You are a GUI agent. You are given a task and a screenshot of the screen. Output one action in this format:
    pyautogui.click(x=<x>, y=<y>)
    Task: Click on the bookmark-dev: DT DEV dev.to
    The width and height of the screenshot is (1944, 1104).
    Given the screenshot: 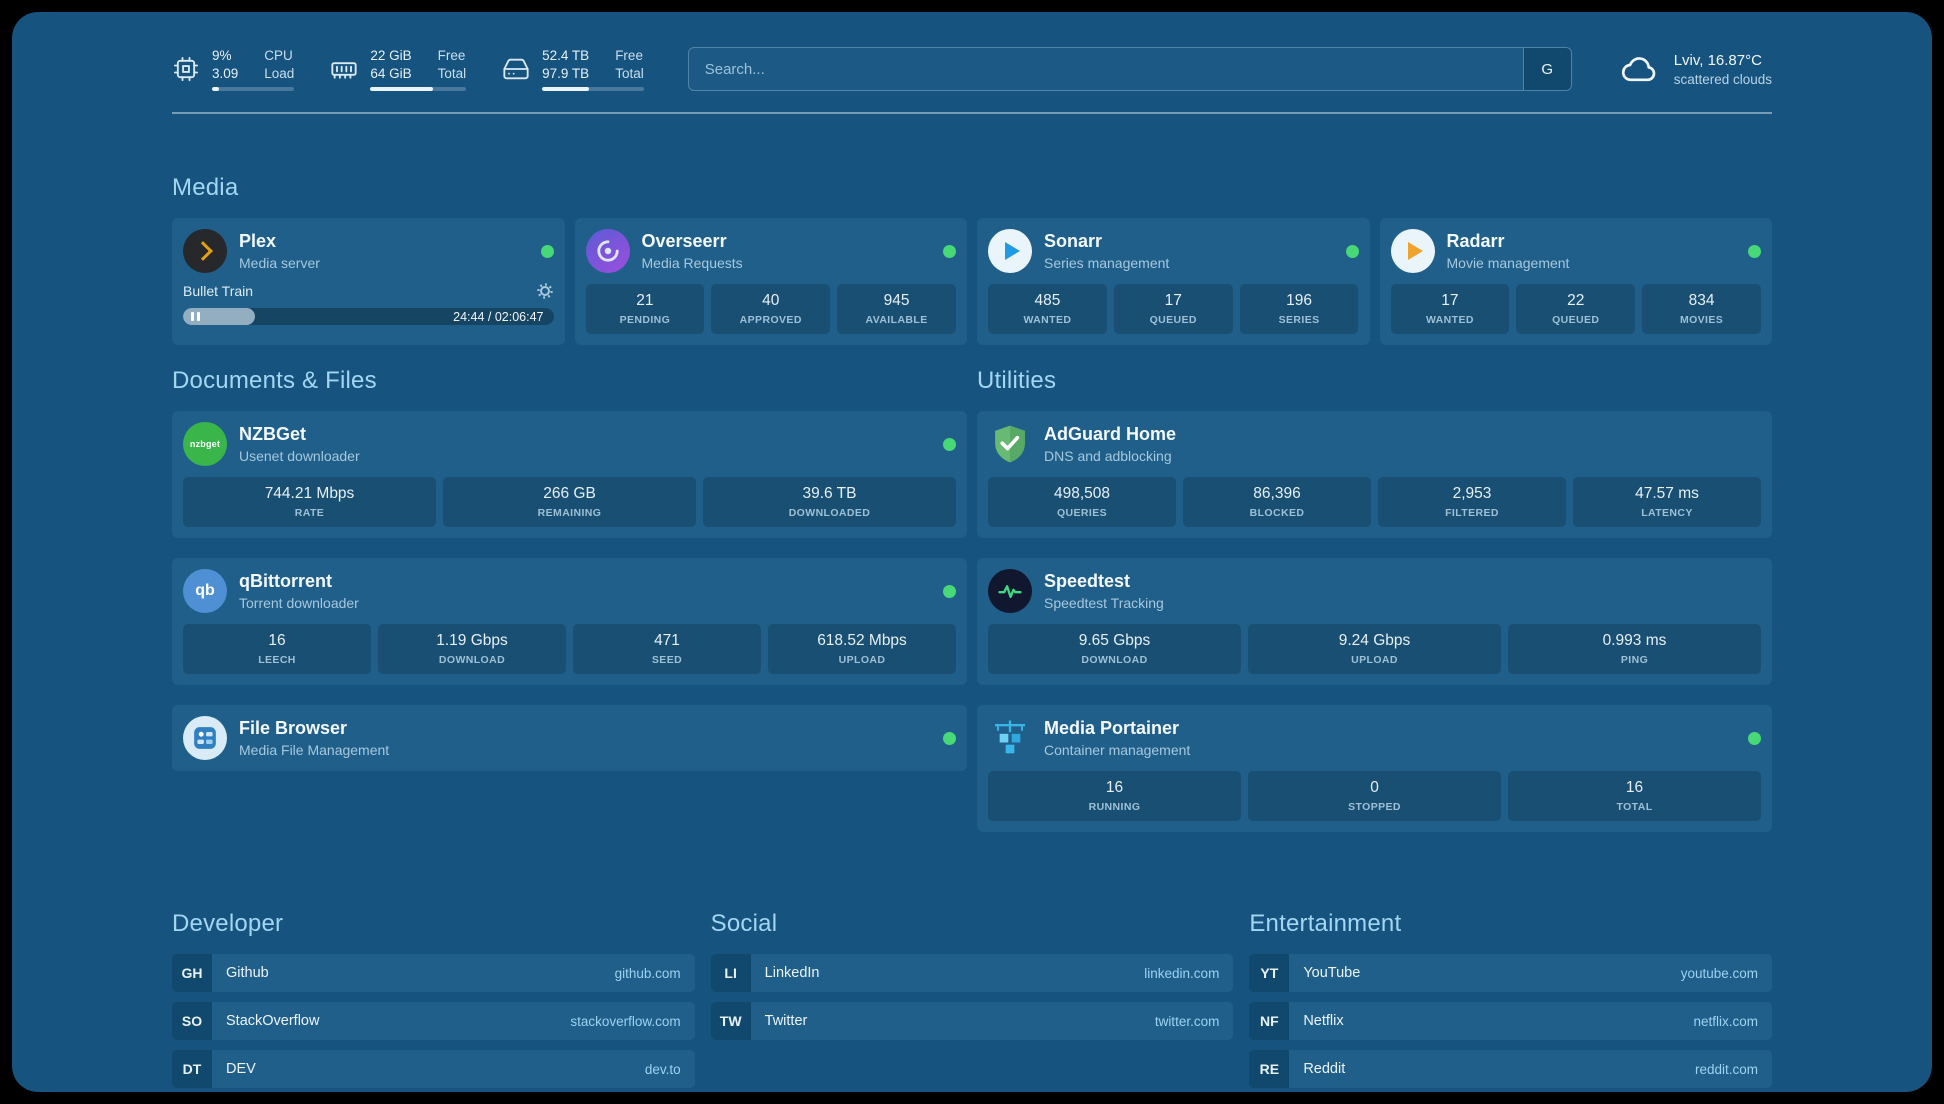 What is the action you would take?
    pyautogui.click(x=433, y=1069)
    